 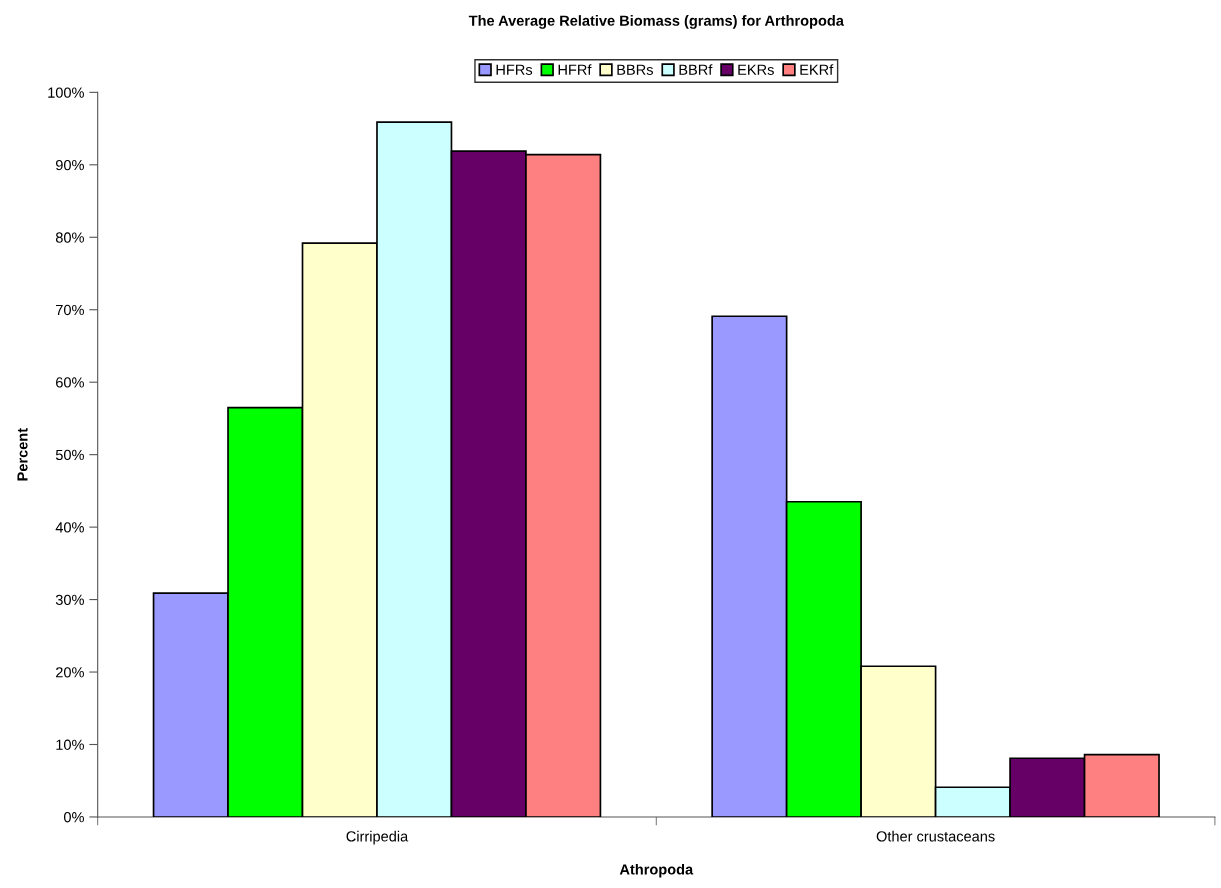 I want to click on y-tick-label: 70%, so click(x=70, y=310).